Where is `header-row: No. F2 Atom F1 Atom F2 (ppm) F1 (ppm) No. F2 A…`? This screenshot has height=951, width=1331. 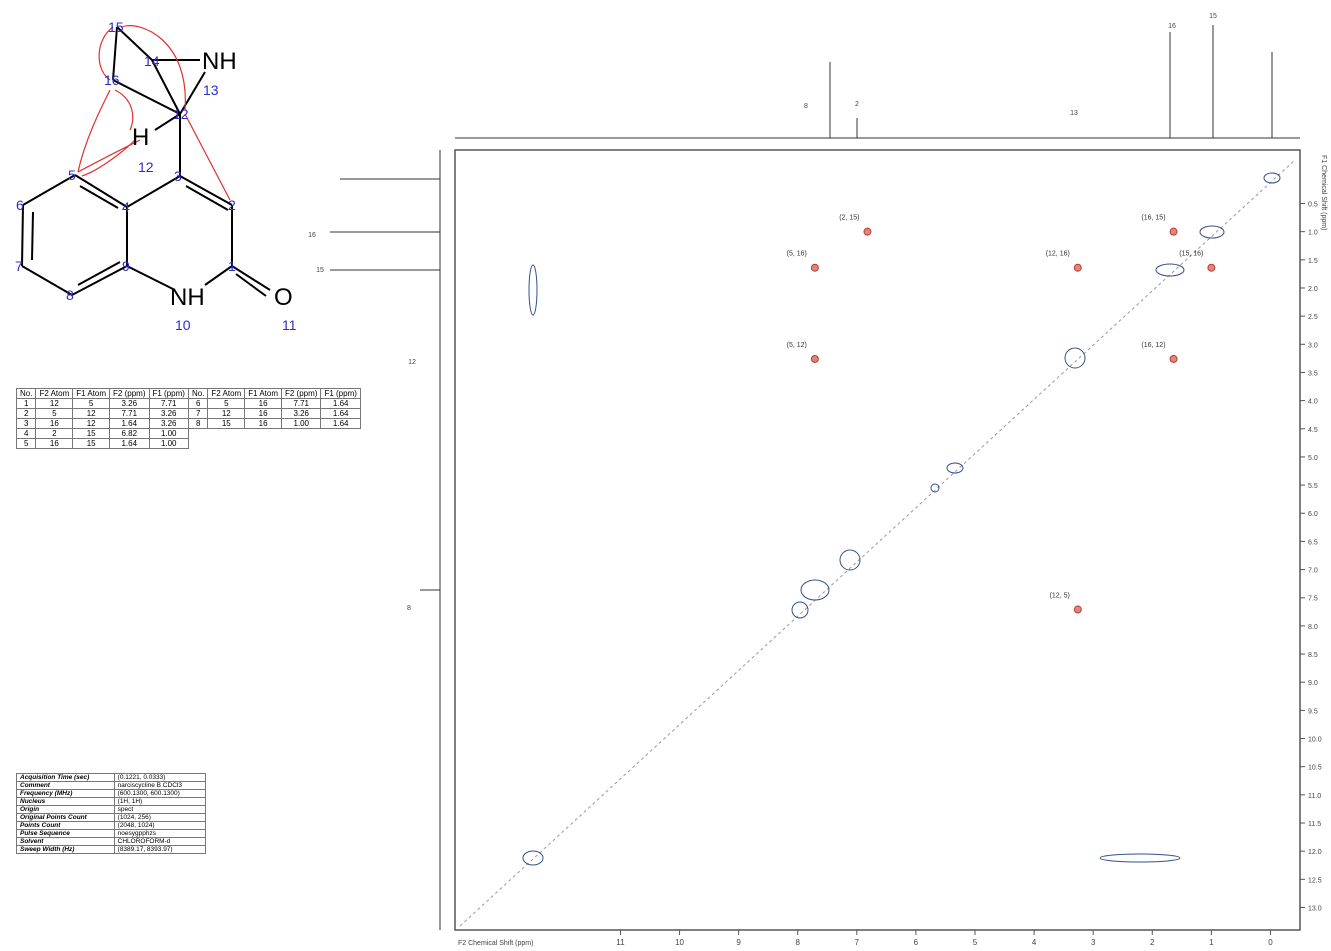
header-row: No. F2 Atom F1 Atom F2 (ppm) F1 (ppm) No. F2 A… is located at coordinates (188, 393).